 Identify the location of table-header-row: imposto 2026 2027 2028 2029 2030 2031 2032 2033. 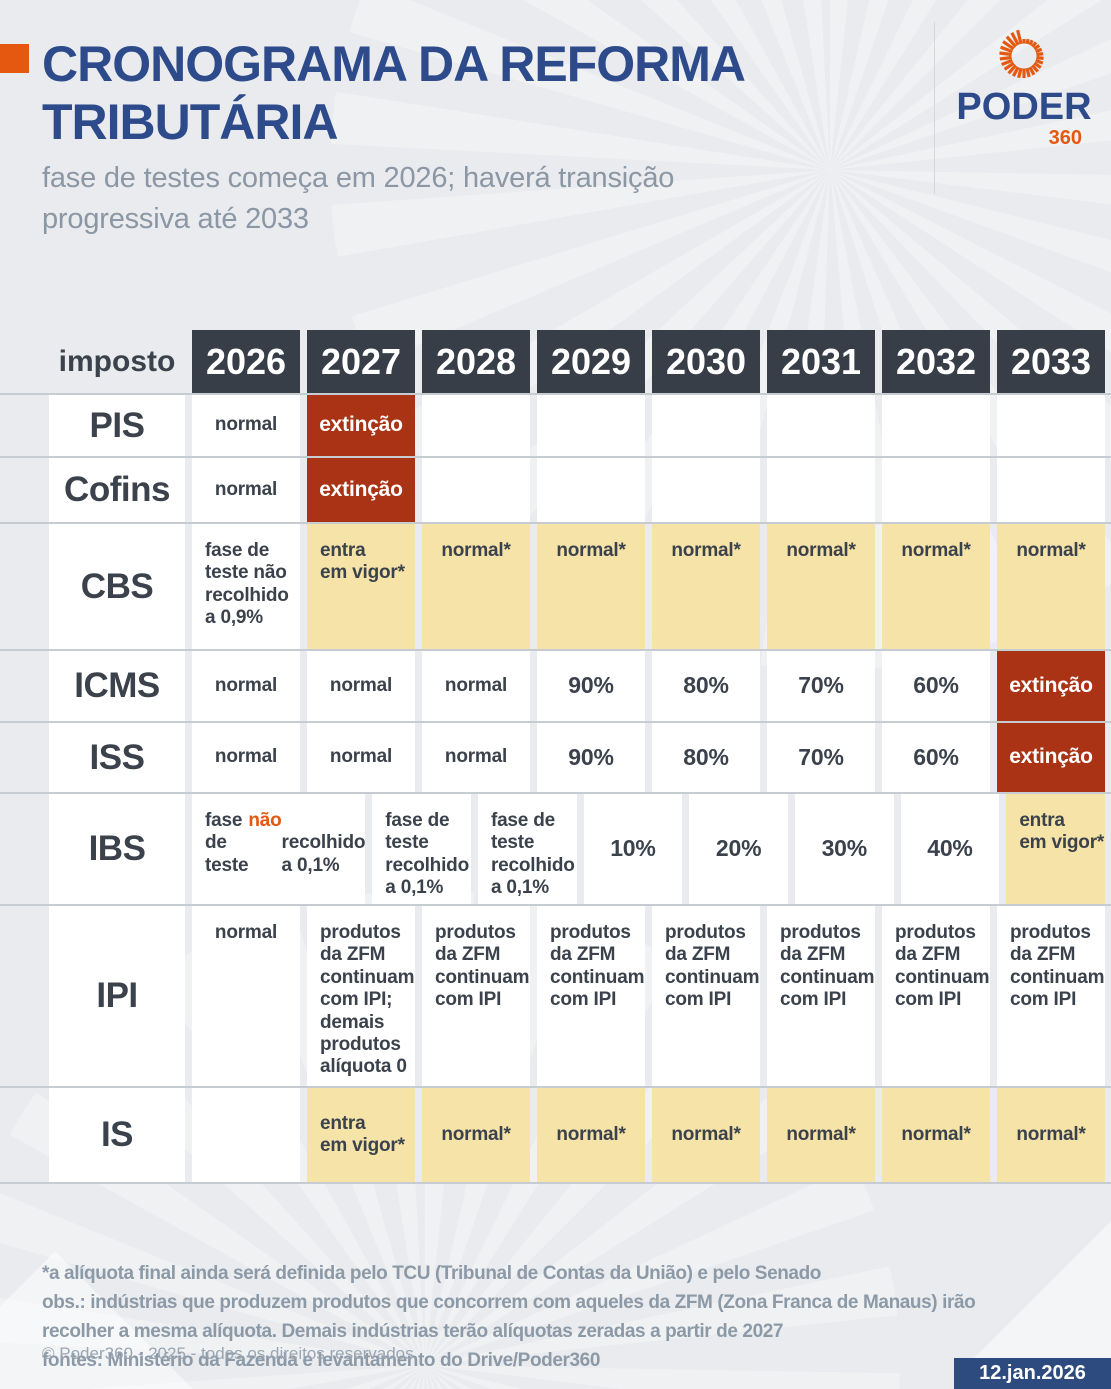
(555, 362).